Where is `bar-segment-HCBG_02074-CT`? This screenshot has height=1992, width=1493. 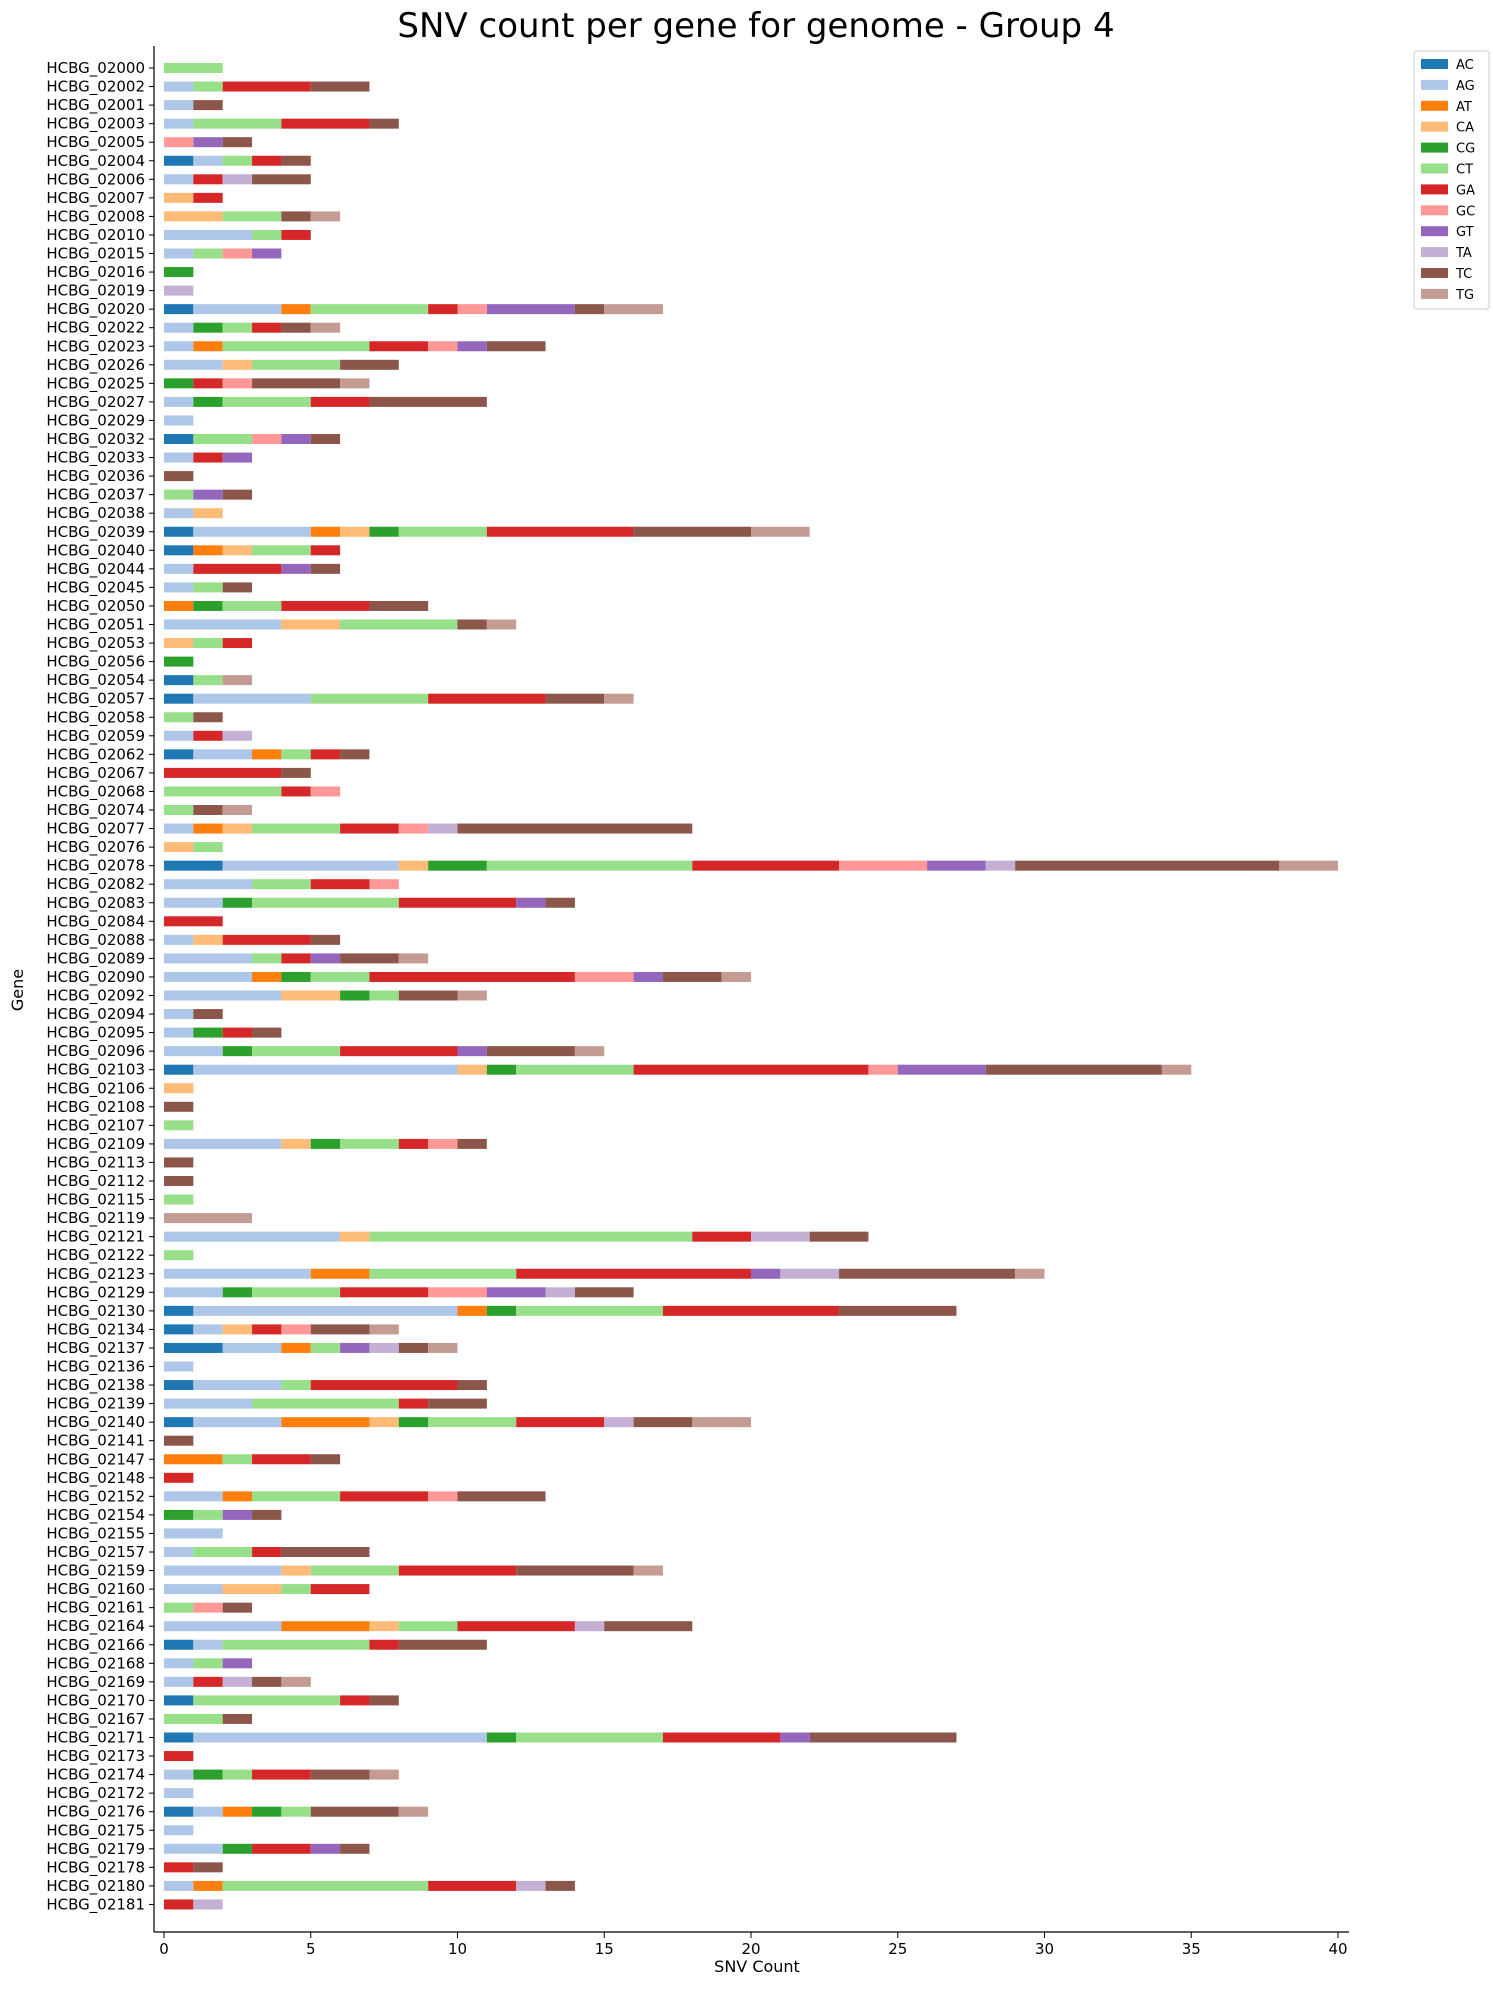
bar-segment-HCBG_02074-CT is located at coordinates (179, 810).